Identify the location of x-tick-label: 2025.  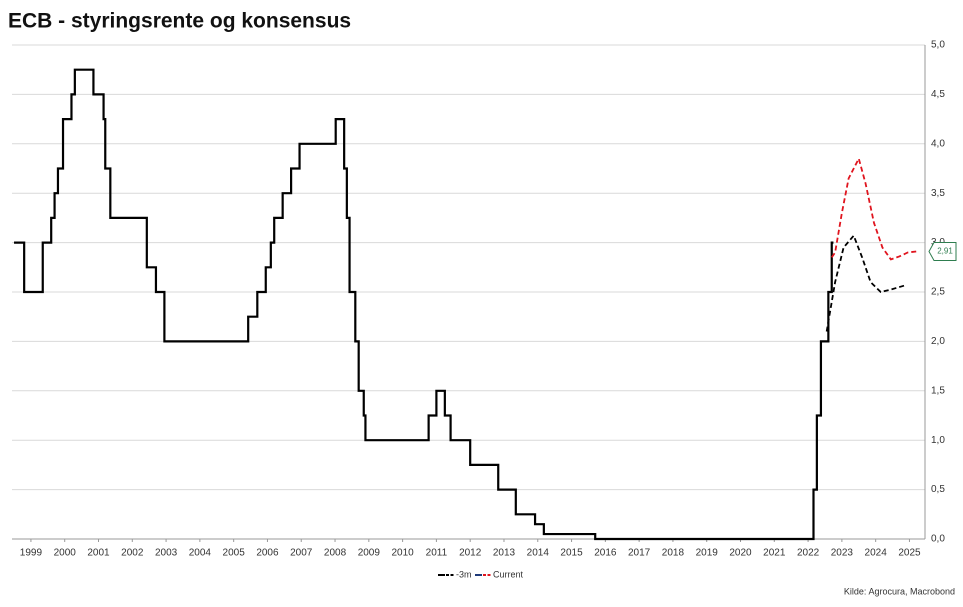
(909, 553).